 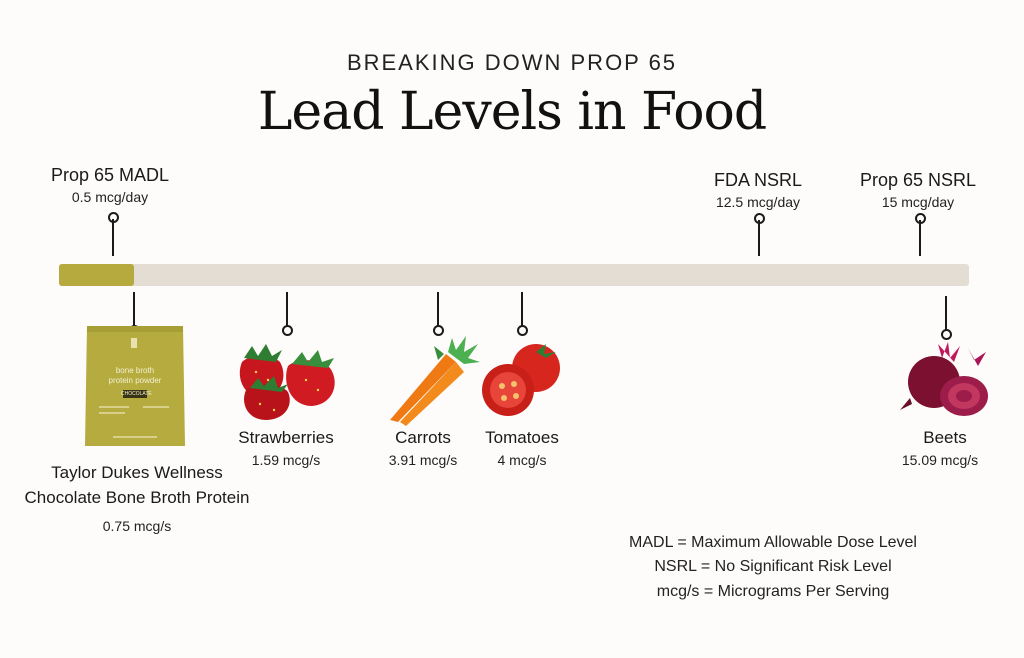 I want to click on food-strawberries-tick, so click(x=287, y=309).